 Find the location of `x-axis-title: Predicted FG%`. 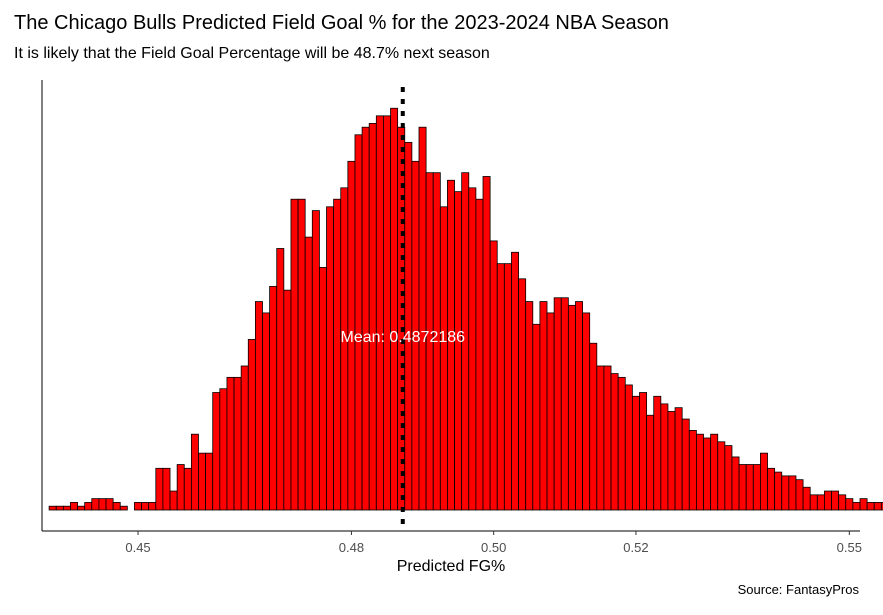

x-axis-title: Predicted FG% is located at coordinates (451, 566).